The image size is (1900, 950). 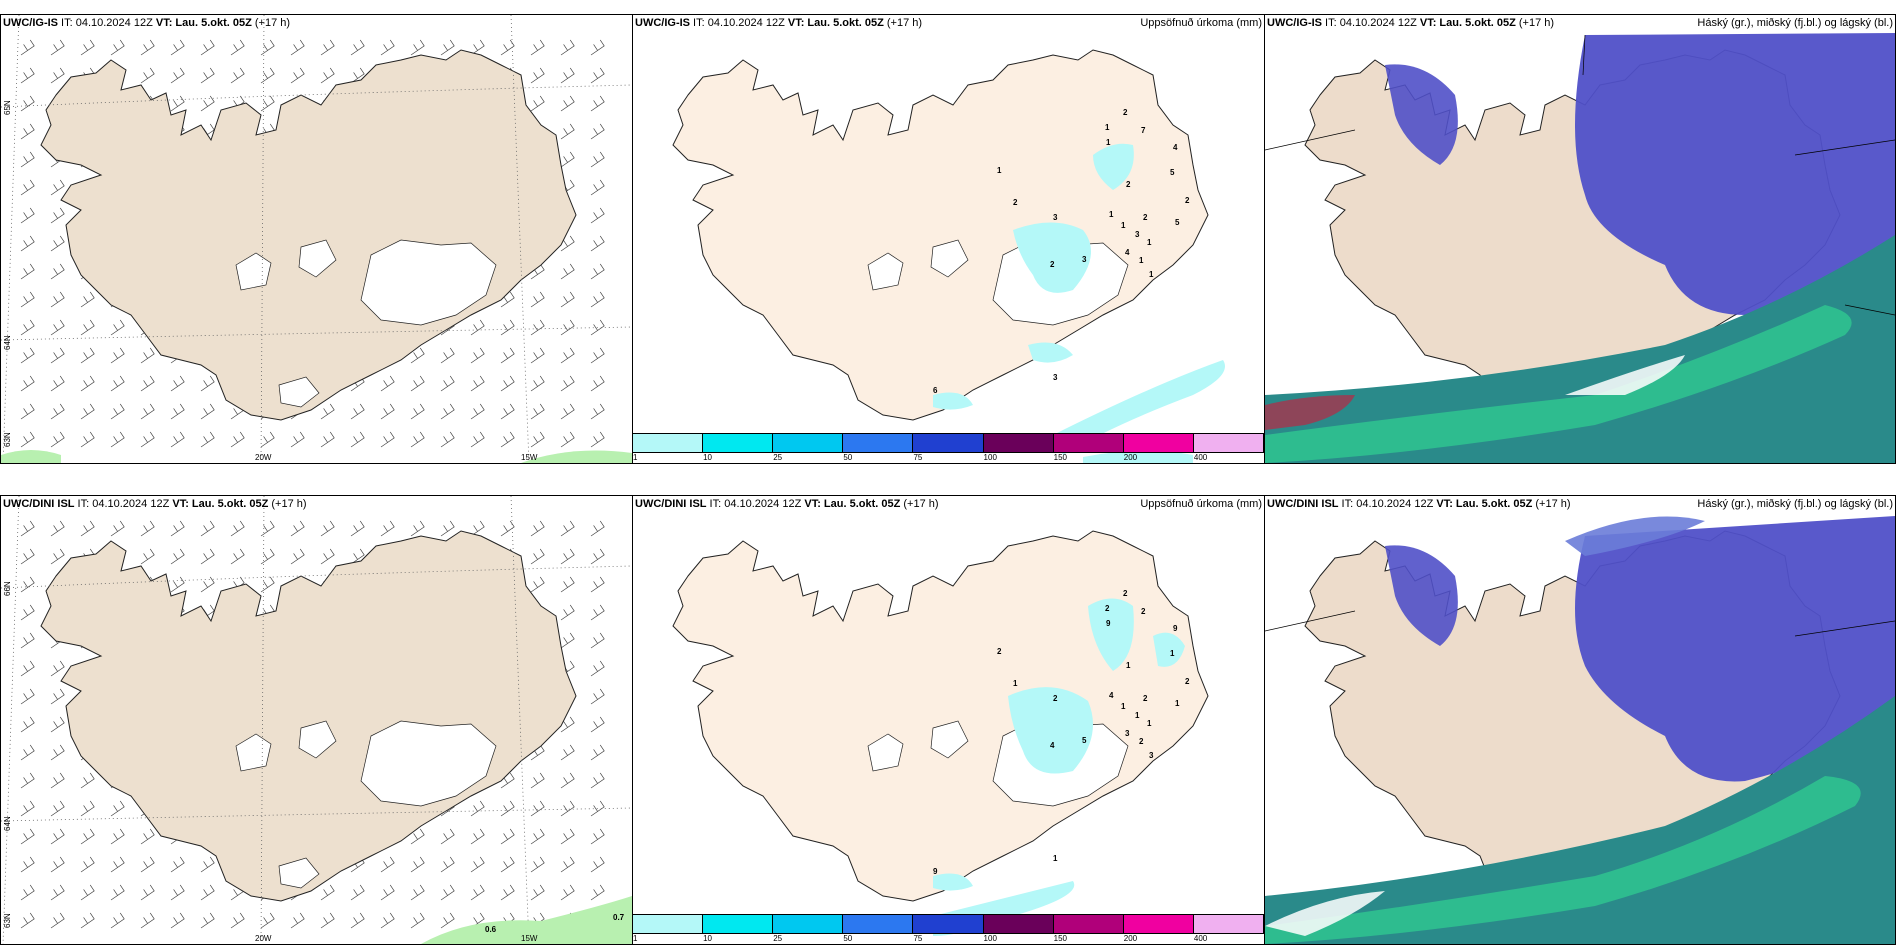 I want to click on colorbar-label: 150, so click(x=1060, y=457).